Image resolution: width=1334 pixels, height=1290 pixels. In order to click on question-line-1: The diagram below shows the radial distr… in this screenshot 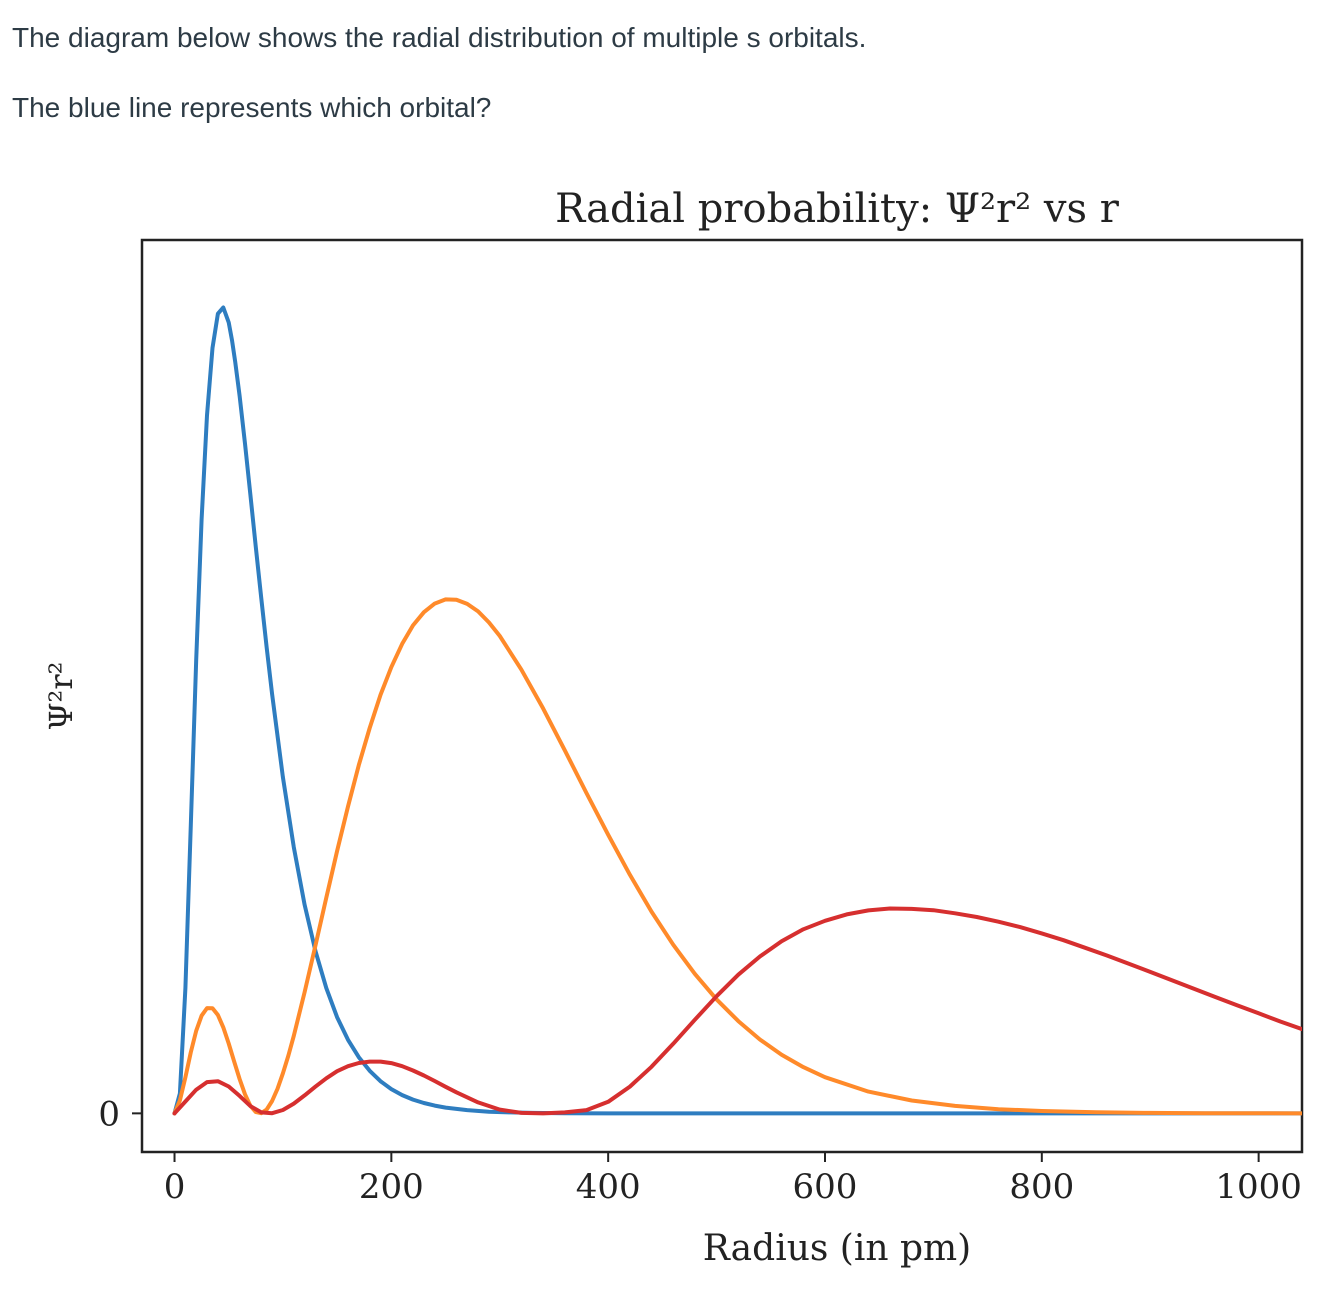, I will do `click(439, 37)`.